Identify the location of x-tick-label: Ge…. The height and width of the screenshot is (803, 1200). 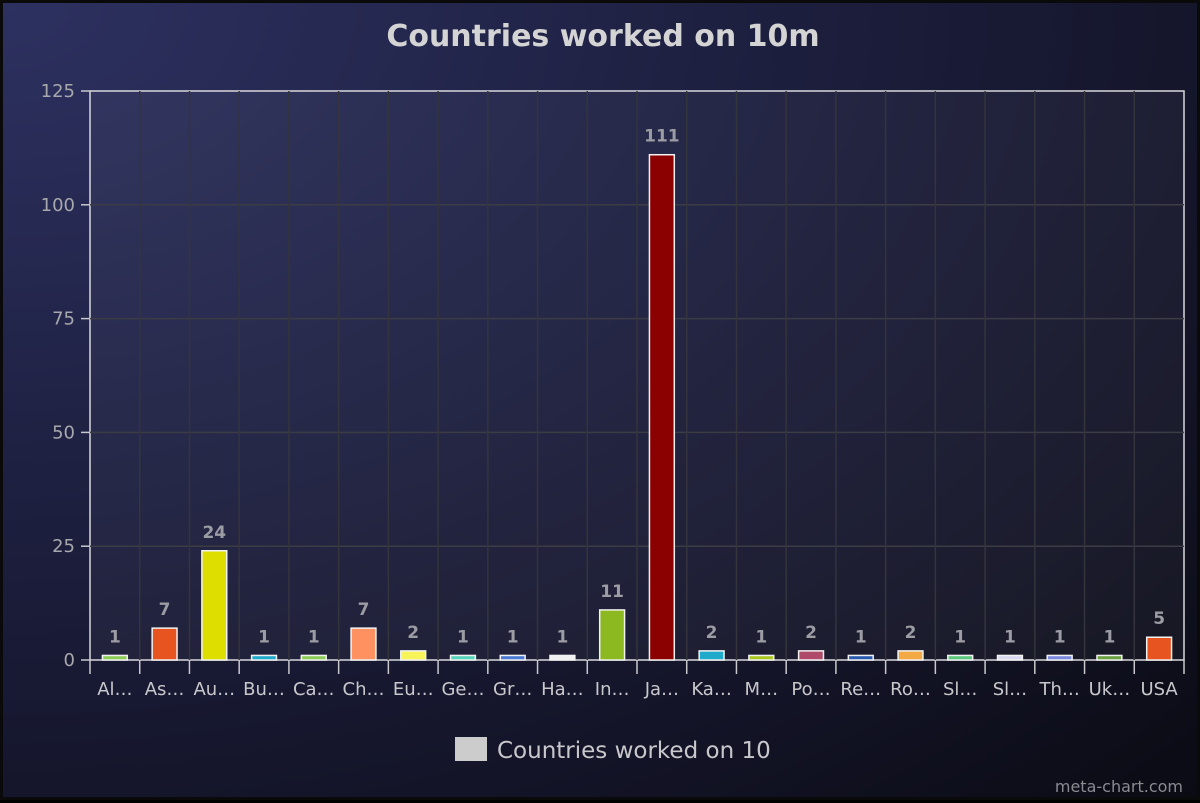
(462, 689).